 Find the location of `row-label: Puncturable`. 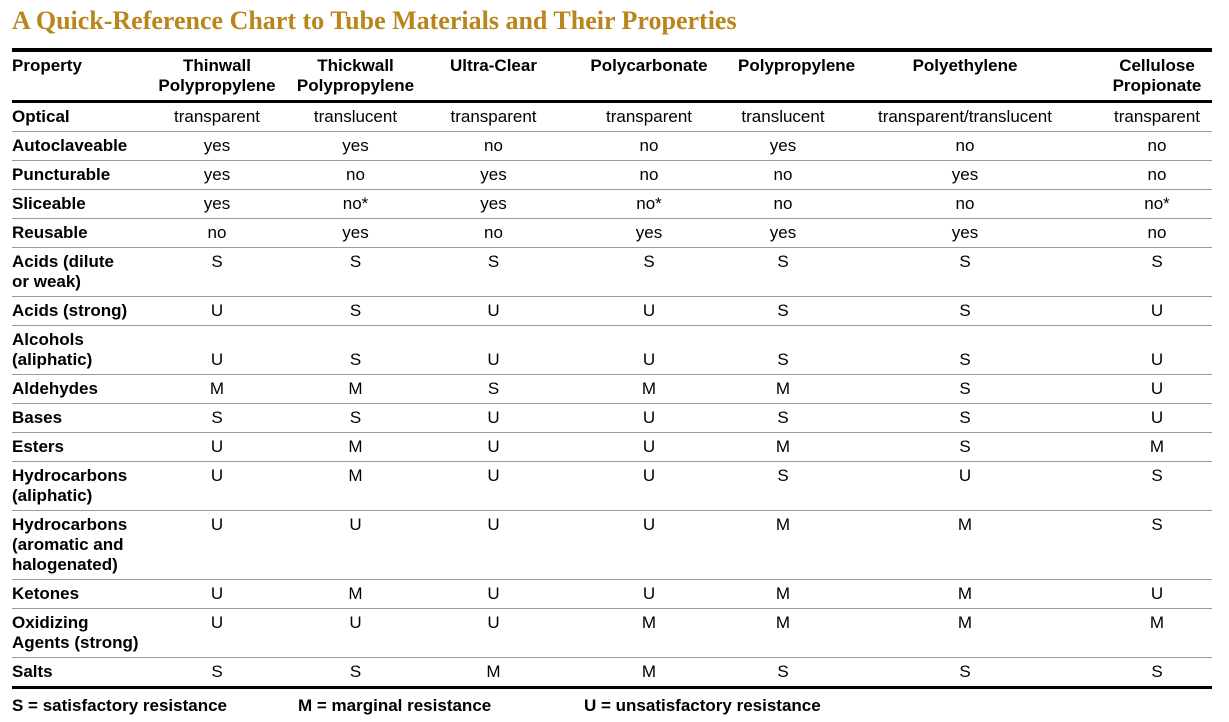

row-label: Puncturable is located at coordinates (81, 175).